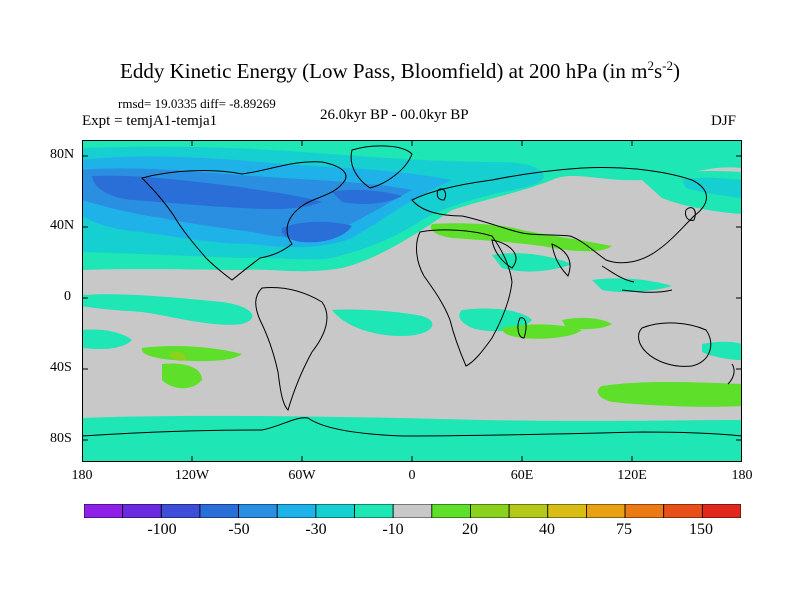 The width and height of the screenshot is (800, 600). What do you see at coordinates (192, 475) in the screenshot?
I see `lon-label-120w: 120W` at bounding box center [192, 475].